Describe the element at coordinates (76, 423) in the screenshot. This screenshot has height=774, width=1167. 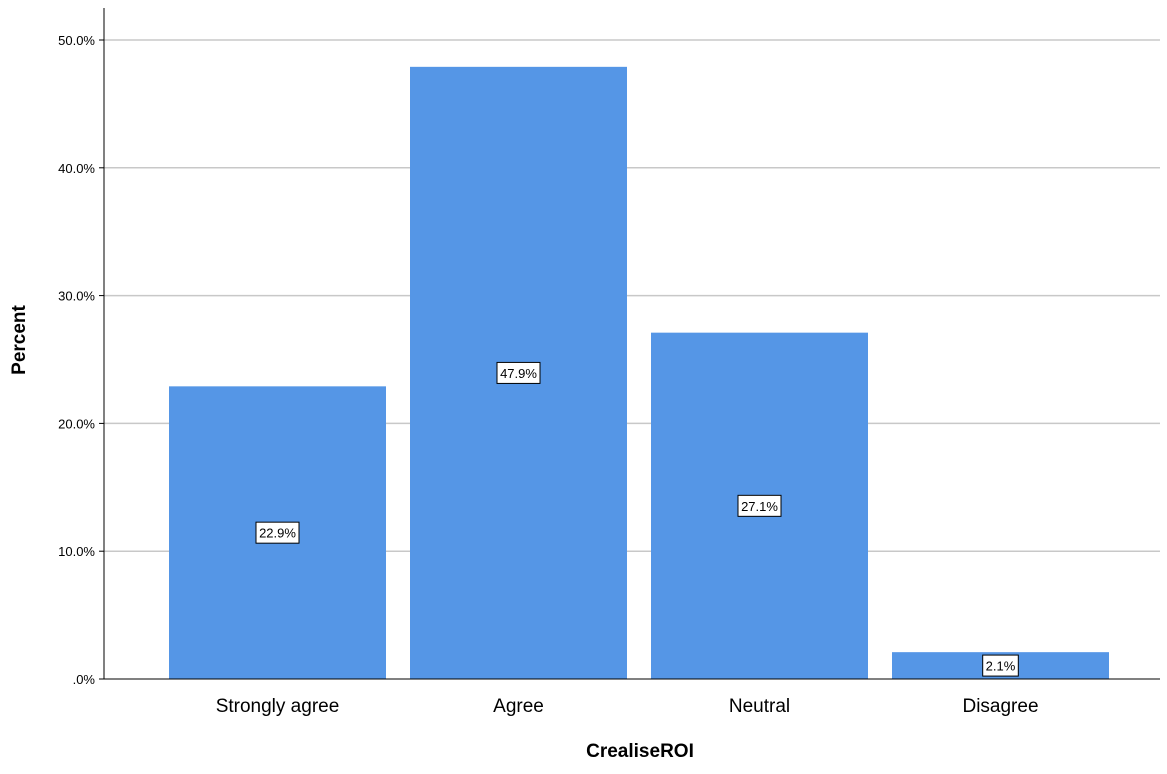
I see `y-tick-label: 20.0%` at that location.